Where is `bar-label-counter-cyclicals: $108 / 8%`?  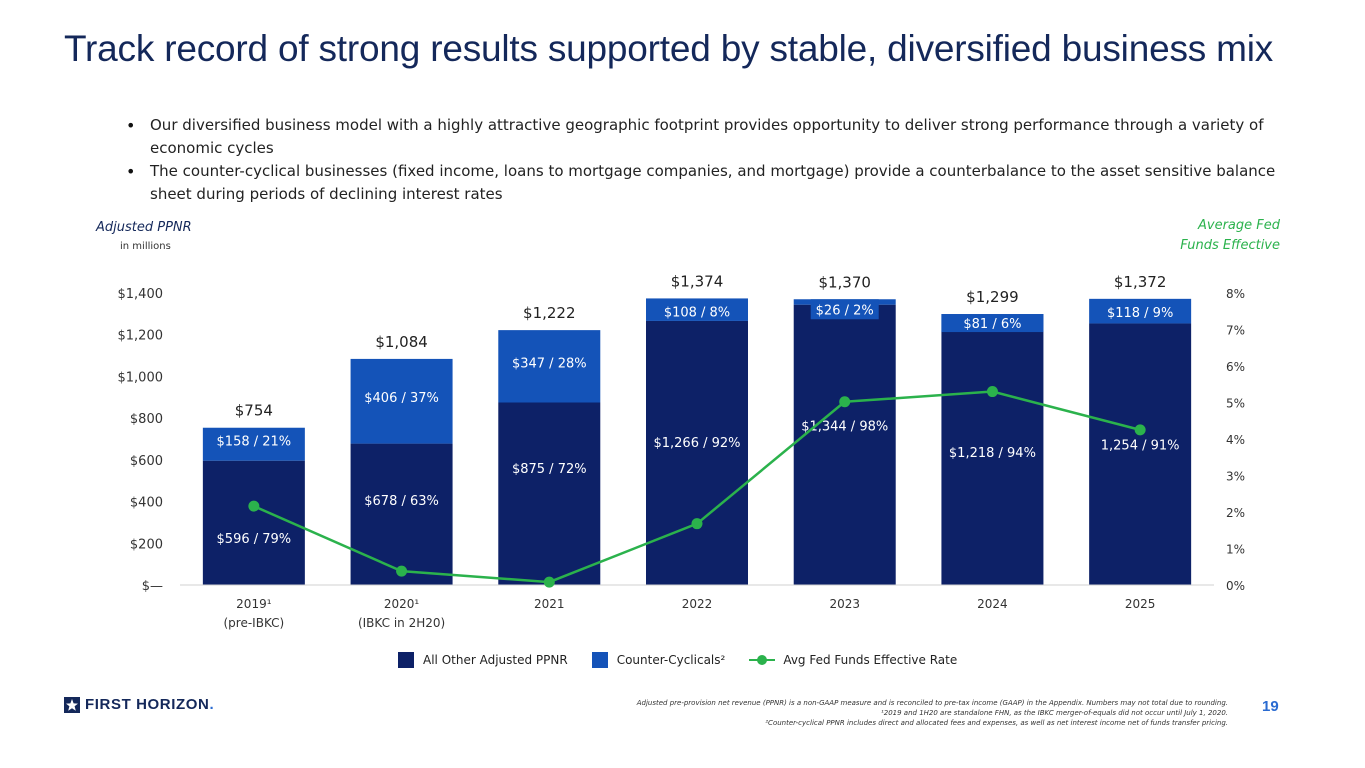
bar-label-counter-cyclicals: $108 / 8% is located at coordinates (697, 312).